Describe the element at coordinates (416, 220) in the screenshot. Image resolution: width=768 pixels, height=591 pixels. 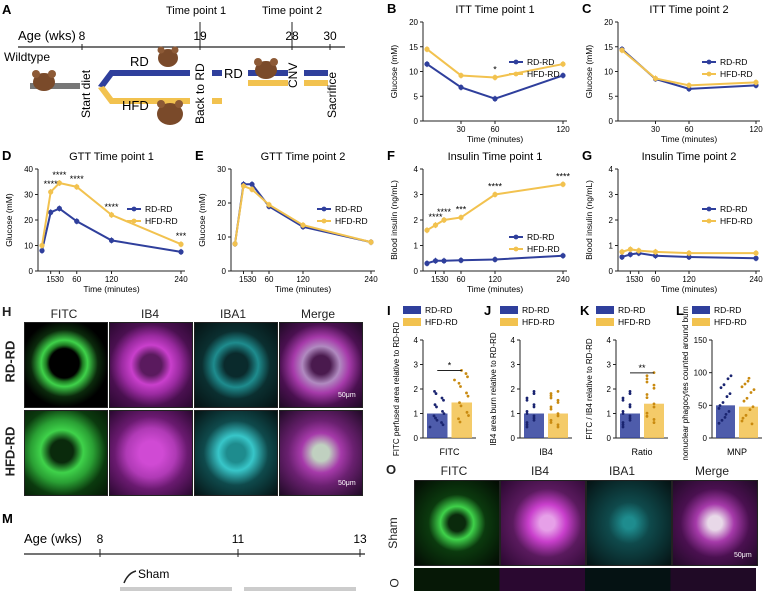
I see `y-tick-label: 2` at that location.